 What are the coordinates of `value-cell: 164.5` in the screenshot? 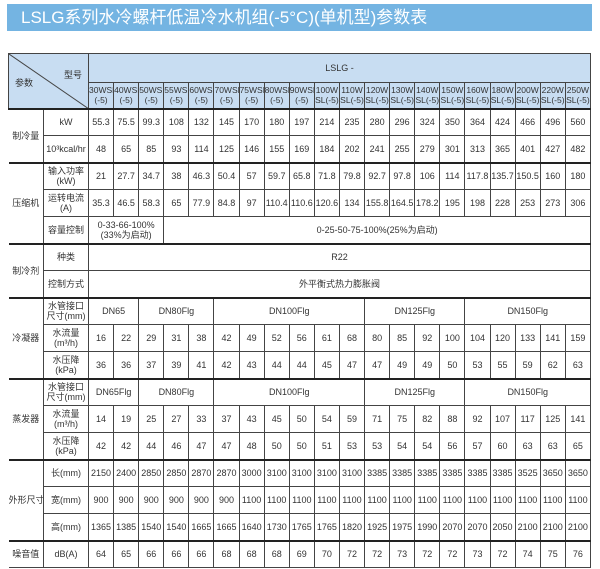 It's located at (402, 203).